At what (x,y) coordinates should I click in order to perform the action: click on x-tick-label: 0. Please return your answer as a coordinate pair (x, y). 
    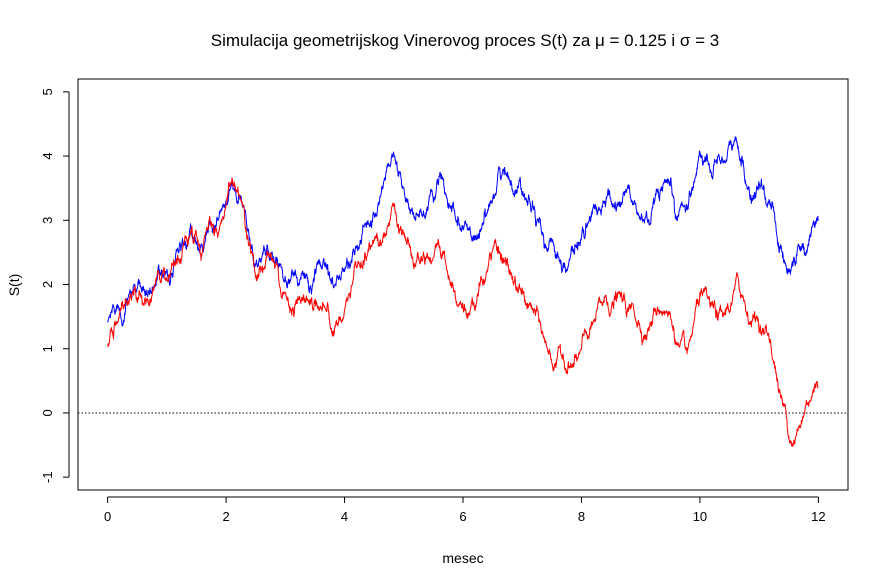
    Looking at the image, I should click on (107, 516).